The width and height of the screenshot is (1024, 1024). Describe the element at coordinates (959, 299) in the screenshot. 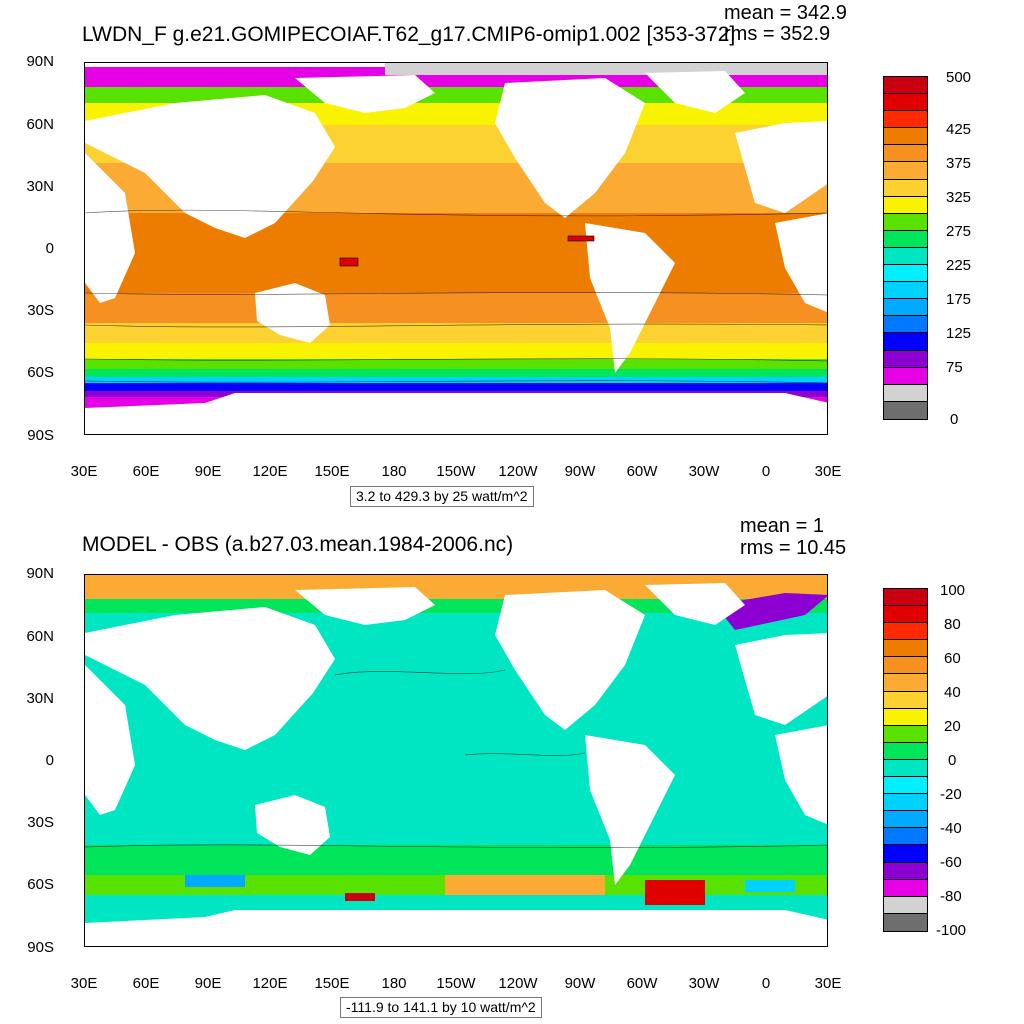

I see `colorbar-label: 175` at that location.